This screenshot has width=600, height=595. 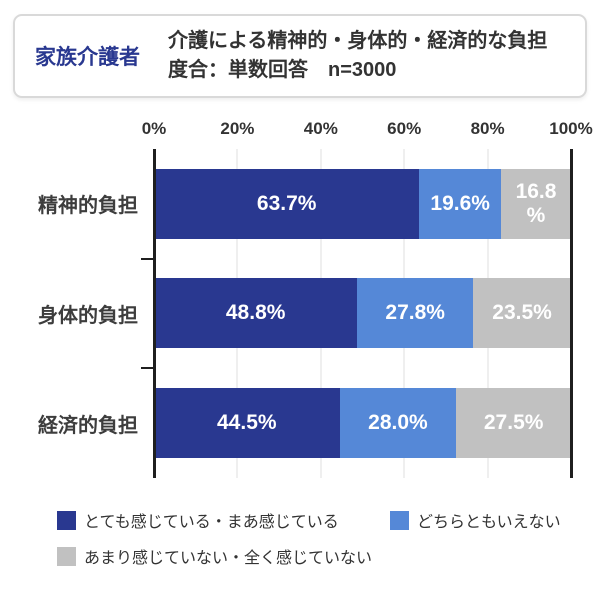 What do you see at coordinates (404, 128) in the screenshot?
I see `x-tick-label: 60%` at bounding box center [404, 128].